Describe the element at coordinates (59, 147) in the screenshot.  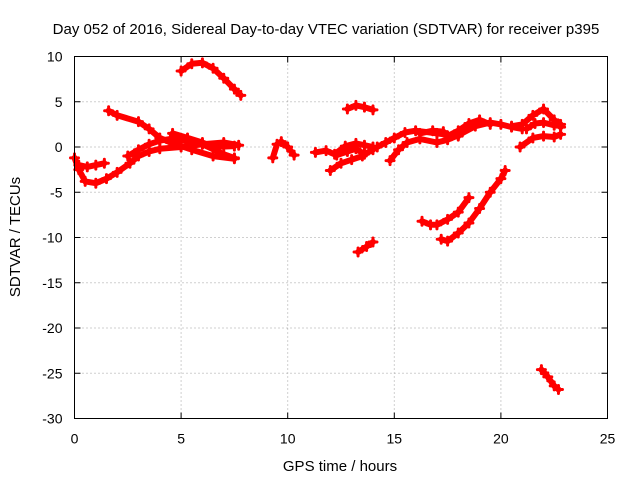
I see `y-tick-label: 0` at that location.